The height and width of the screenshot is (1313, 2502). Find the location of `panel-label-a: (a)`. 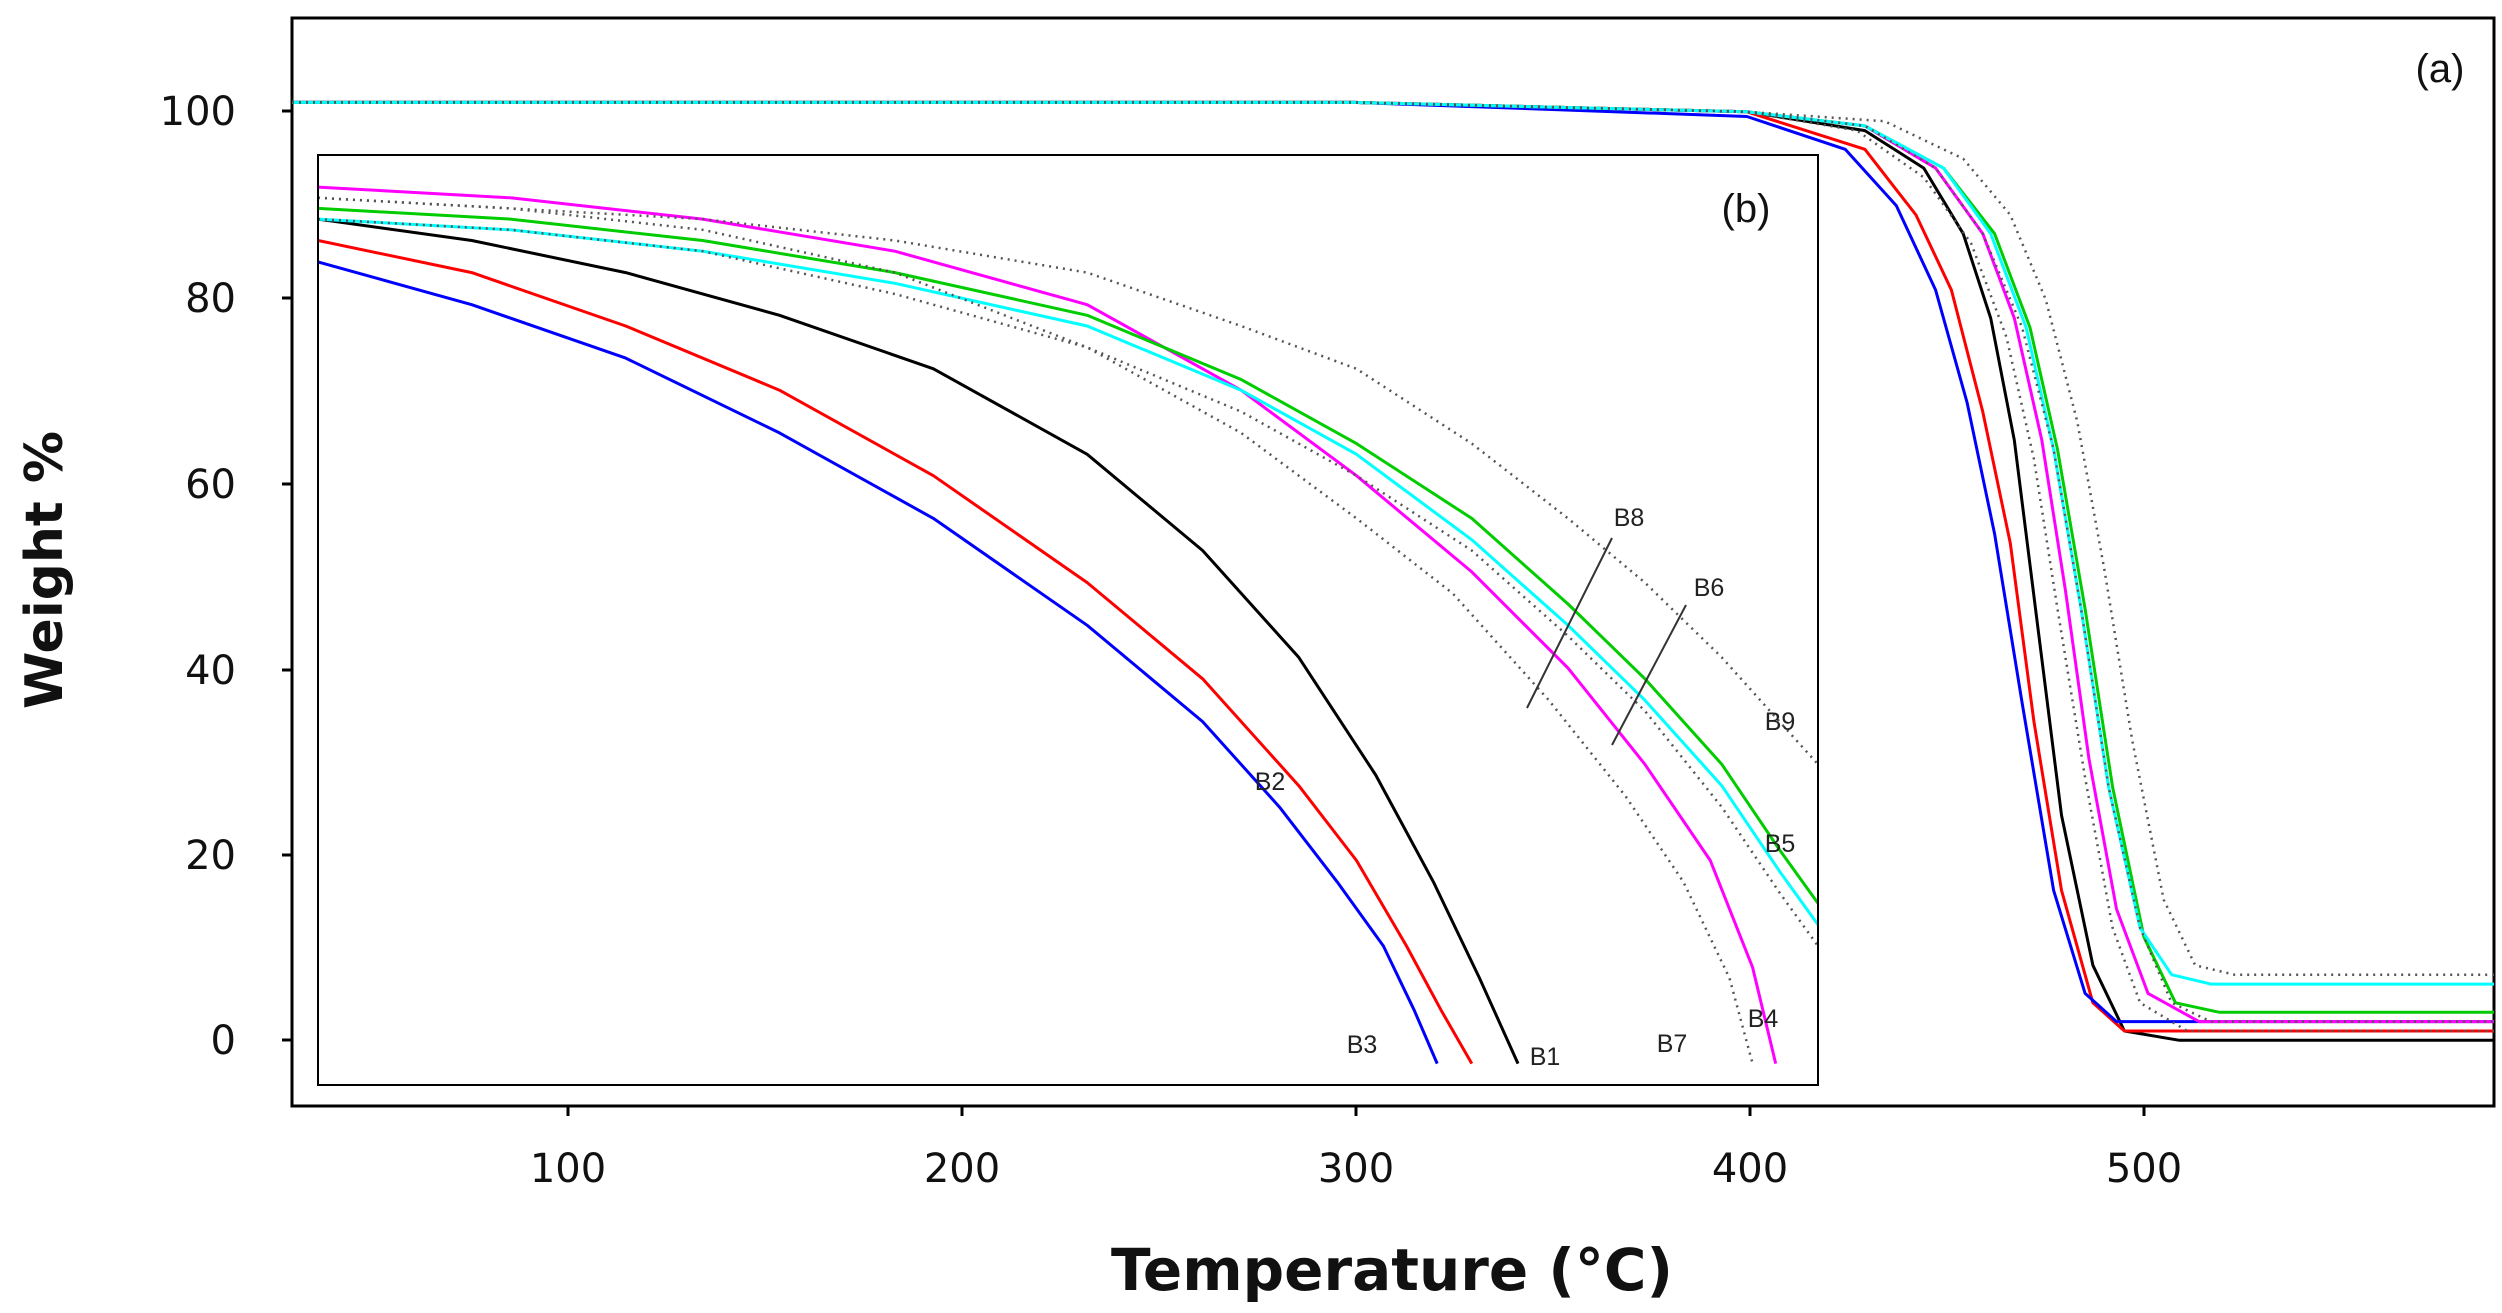

panel-label-a: (a) is located at coordinates (2440, 69).